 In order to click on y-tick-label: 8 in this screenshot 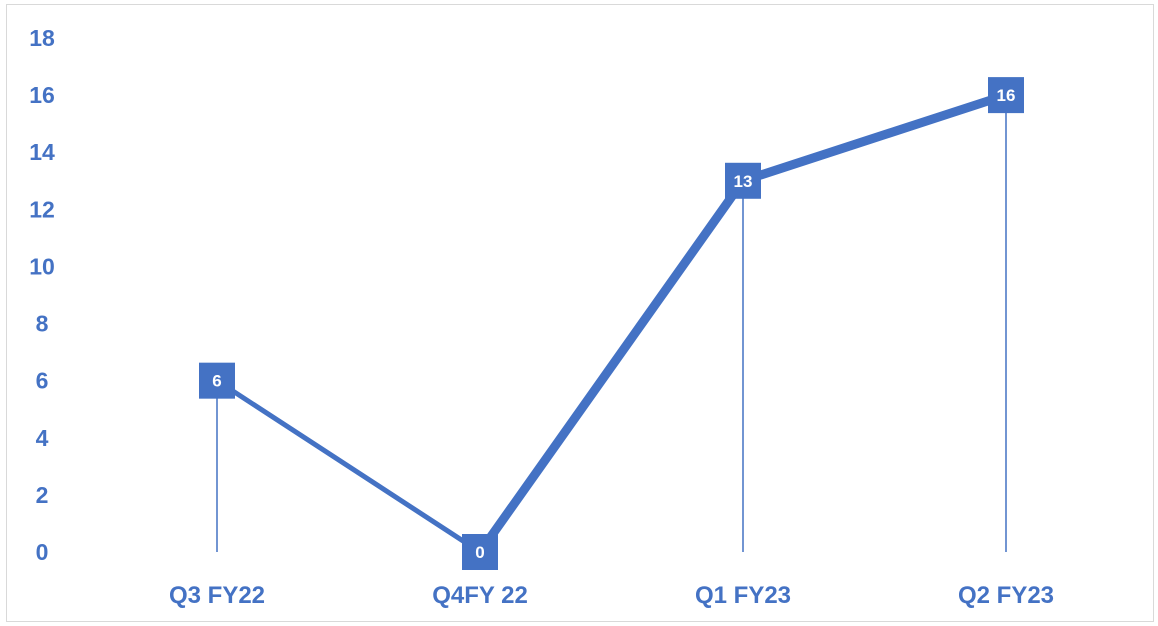, I will do `click(42, 324)`.